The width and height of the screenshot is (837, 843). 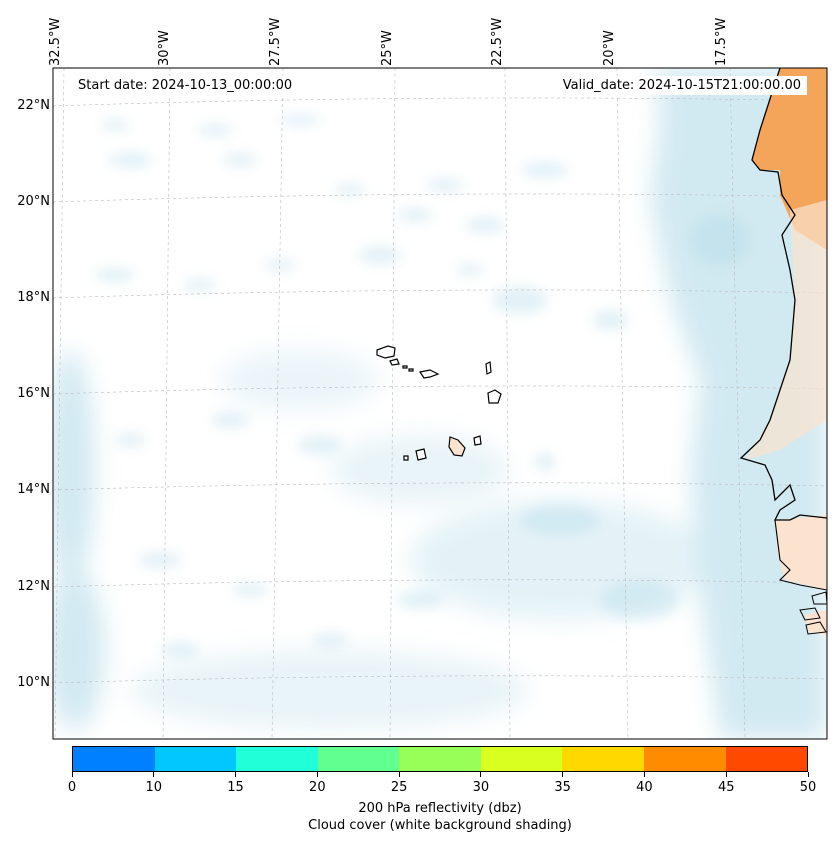 What do you see at coordinates (481, 787) in the screenshot?
I see `colorbar-tick-label: 30` at bounding box center [481, 787].